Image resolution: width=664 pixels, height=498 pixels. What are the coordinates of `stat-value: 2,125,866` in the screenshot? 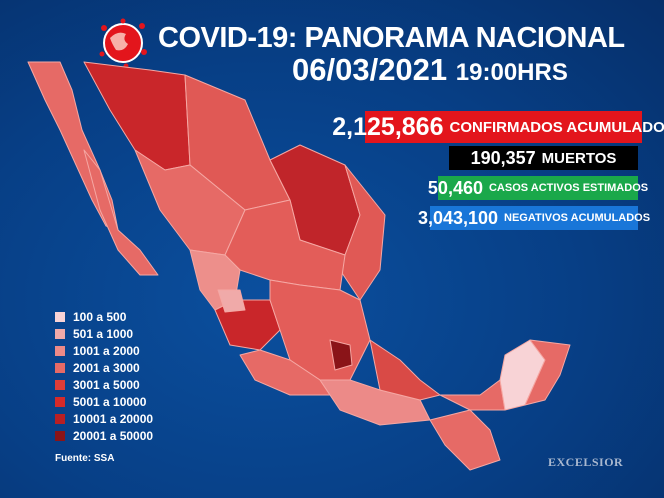 It's located at (388, 126).